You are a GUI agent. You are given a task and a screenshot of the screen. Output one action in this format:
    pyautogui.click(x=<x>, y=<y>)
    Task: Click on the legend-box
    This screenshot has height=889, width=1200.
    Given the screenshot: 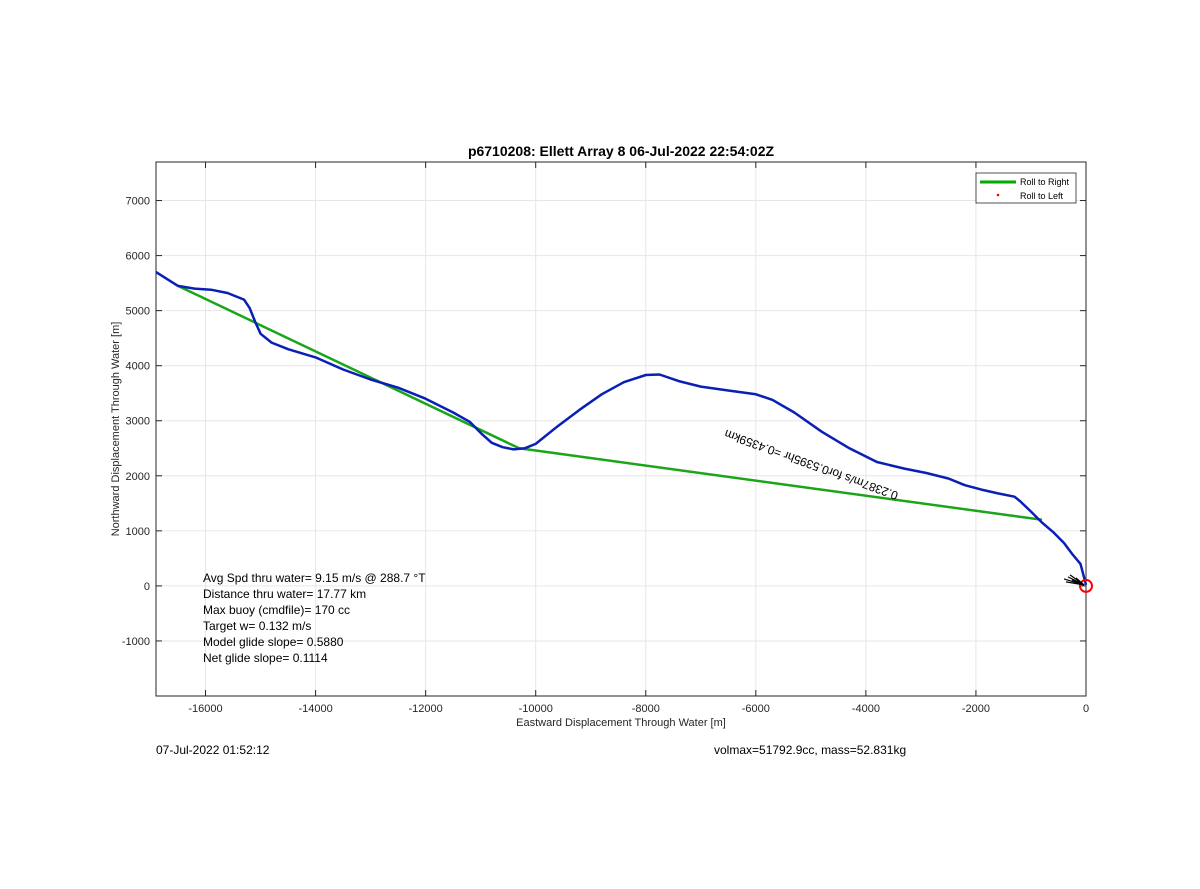 What is the action you would take?
    pyautogui.click(x=1026, y=188)
    